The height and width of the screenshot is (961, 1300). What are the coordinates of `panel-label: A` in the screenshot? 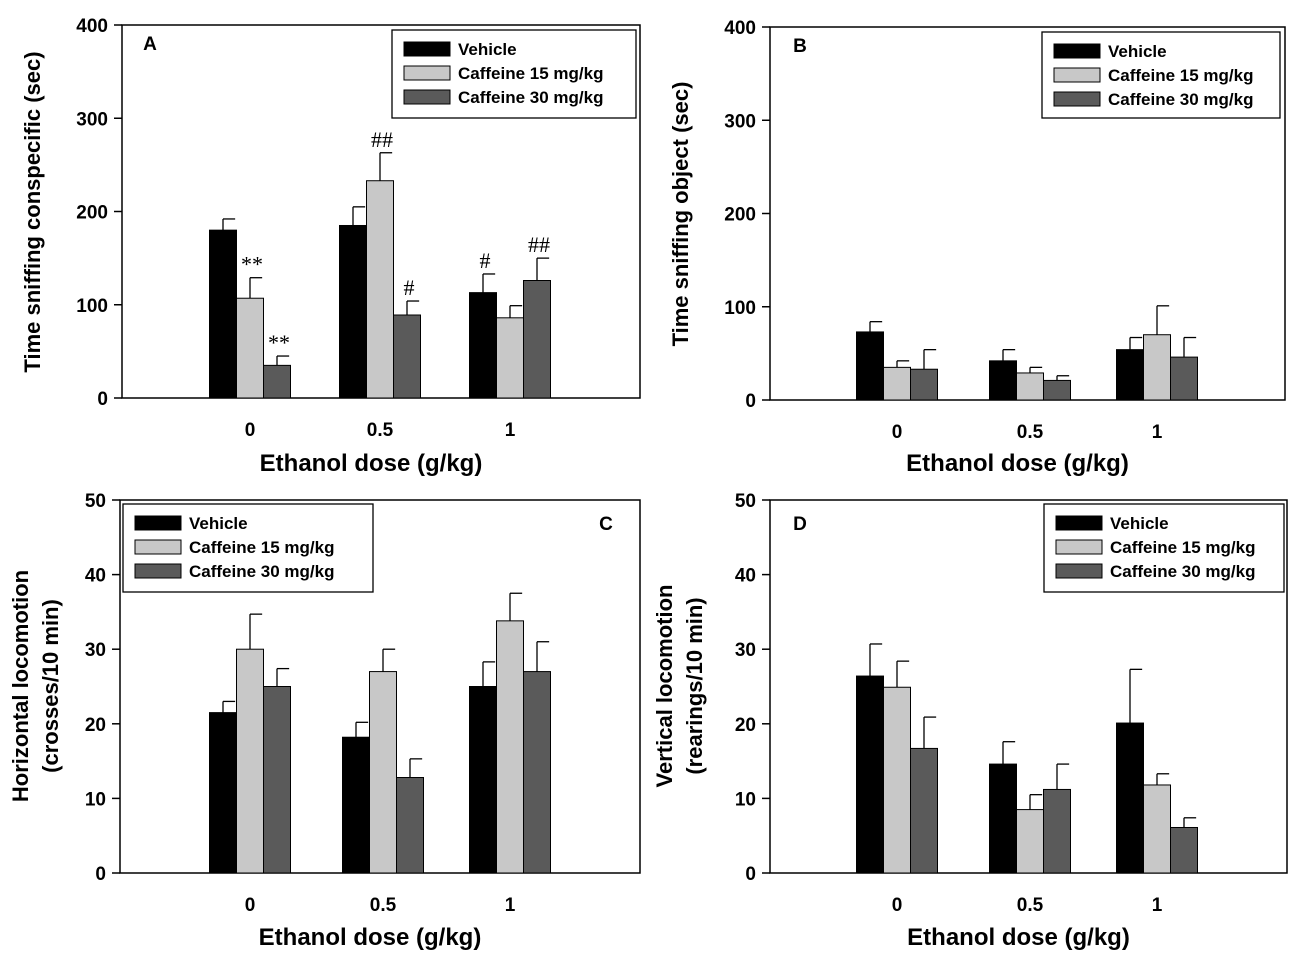 It's located at (150, 44).